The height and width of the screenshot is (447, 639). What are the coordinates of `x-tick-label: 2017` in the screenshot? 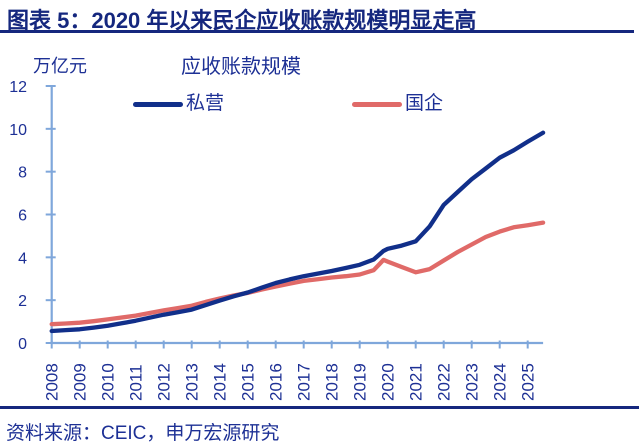 It's located at (304, 382).